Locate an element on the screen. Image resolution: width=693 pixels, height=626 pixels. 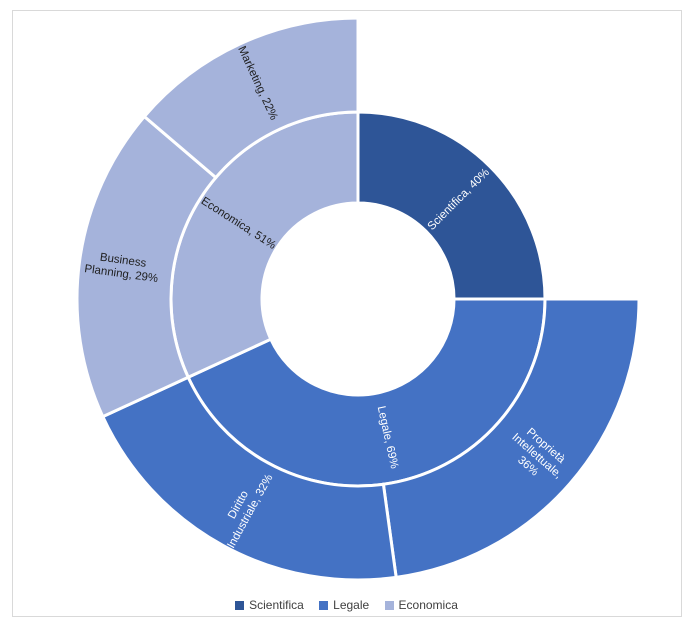
legend-label-scientifica: Scientifica is located at coordinates (276, 605).